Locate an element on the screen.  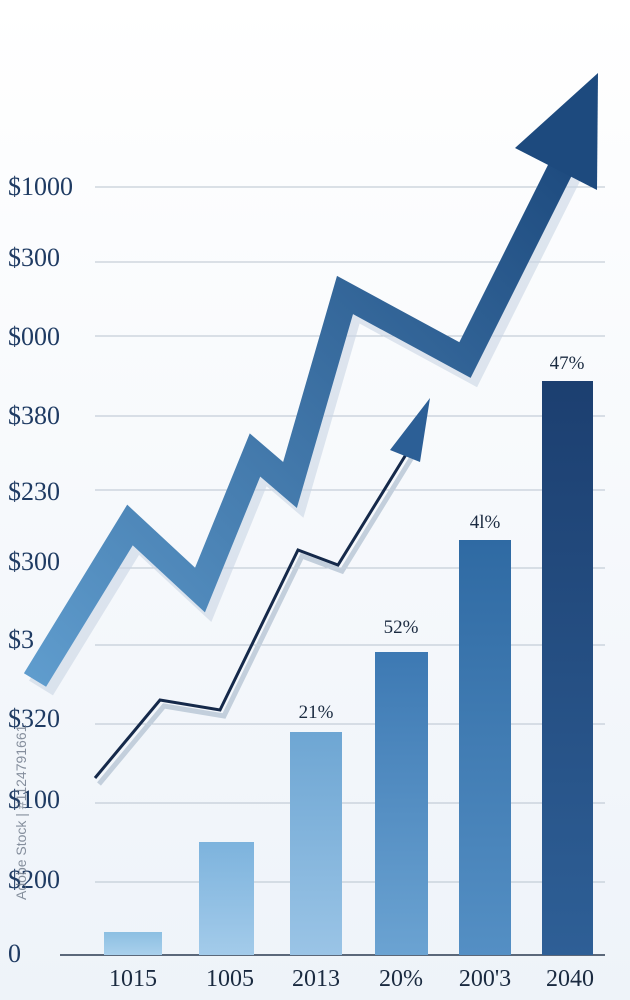
bar-label: 4l% is located at coordinates (485, 522).